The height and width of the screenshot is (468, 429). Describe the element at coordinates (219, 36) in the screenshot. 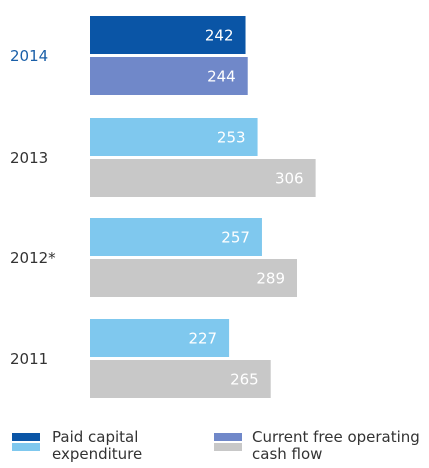

I see `value-label: 242` at that location.